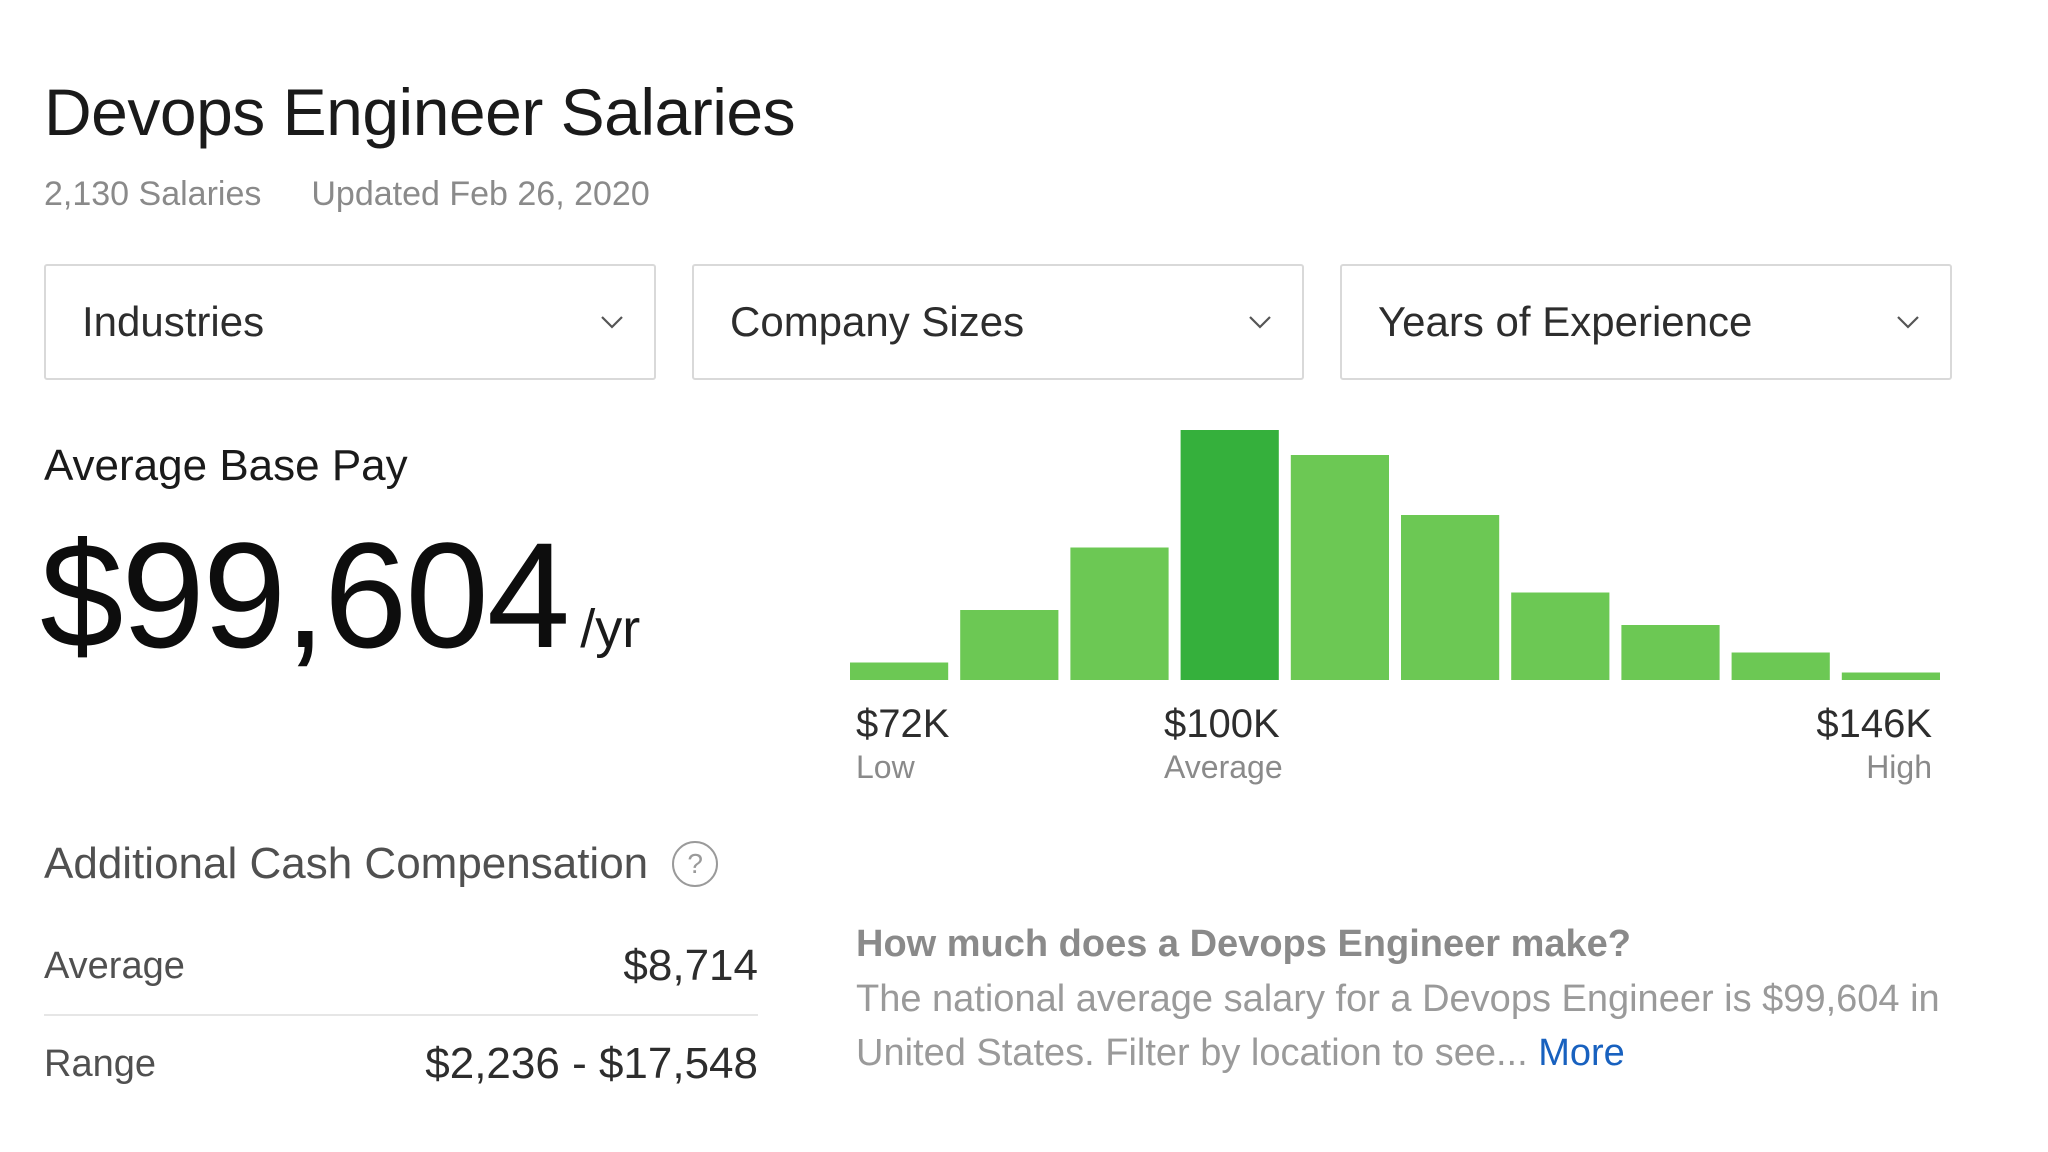  Describe the element at coordinates (1565, 321) in the screenshot. I see `filter-years-of-experience-label: Years of Experience` at that location.